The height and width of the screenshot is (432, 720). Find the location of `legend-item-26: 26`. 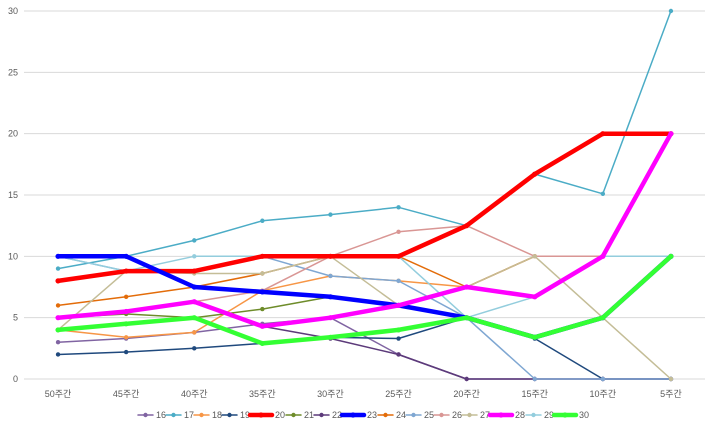

legend-item-26: 26 is located at coordinates (447, 415).